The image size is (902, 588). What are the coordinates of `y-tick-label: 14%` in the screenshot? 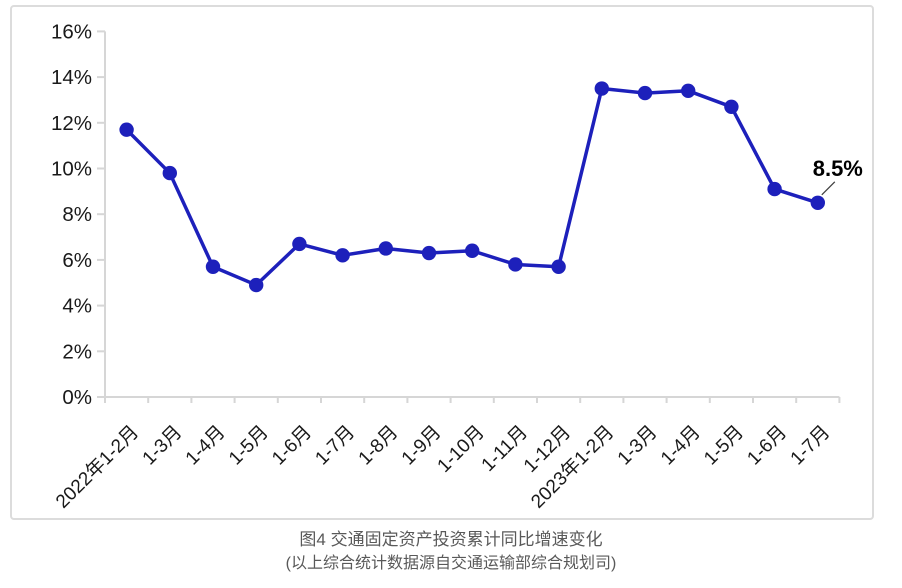 It's located at (71, 77).